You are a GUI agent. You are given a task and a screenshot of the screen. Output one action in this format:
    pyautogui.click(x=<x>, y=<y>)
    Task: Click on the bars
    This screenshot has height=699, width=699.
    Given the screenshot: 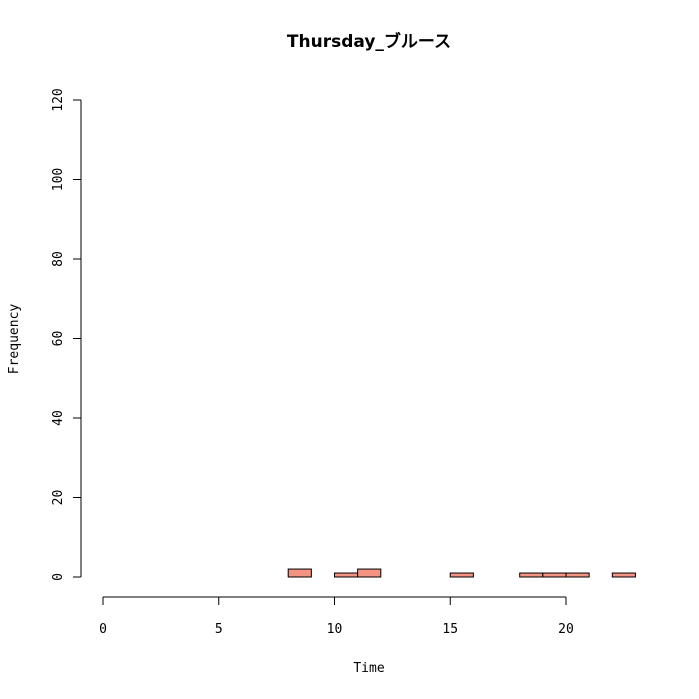 What is the action you would take?
    pyautogui.click(x=461, y=573)
    